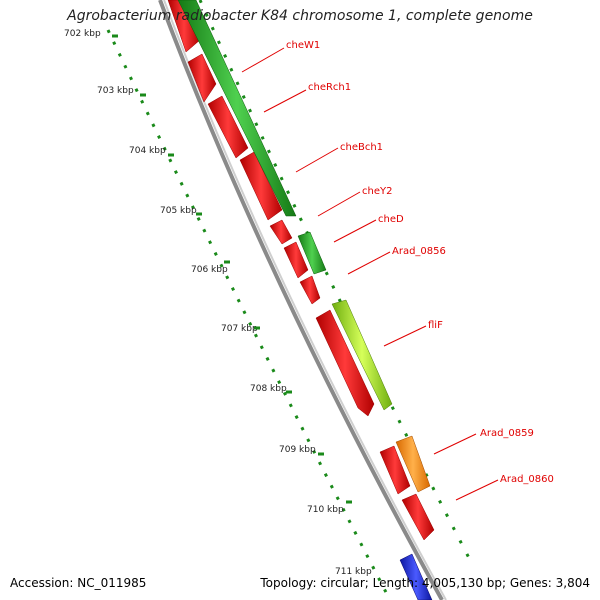  Describe the element at coordinates (82, 34) in the screenshot. I see `kbp-label: 702 kbp` at that location.